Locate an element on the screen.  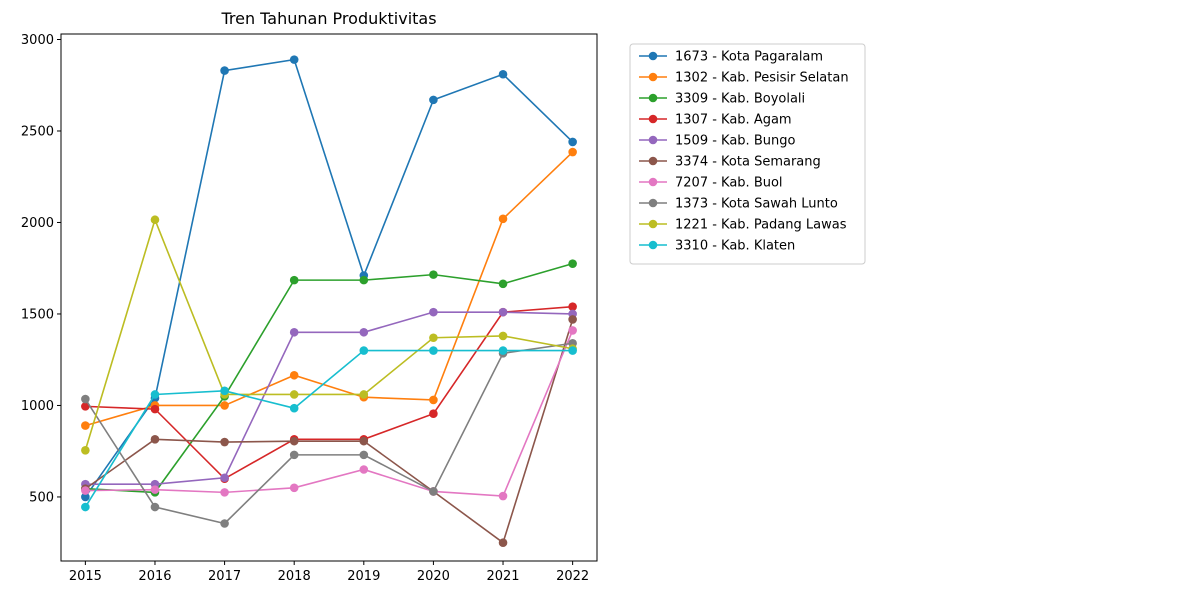
legend-entry: 1373 - Kota Sawah Lunto is located at coordinates (738, 204).